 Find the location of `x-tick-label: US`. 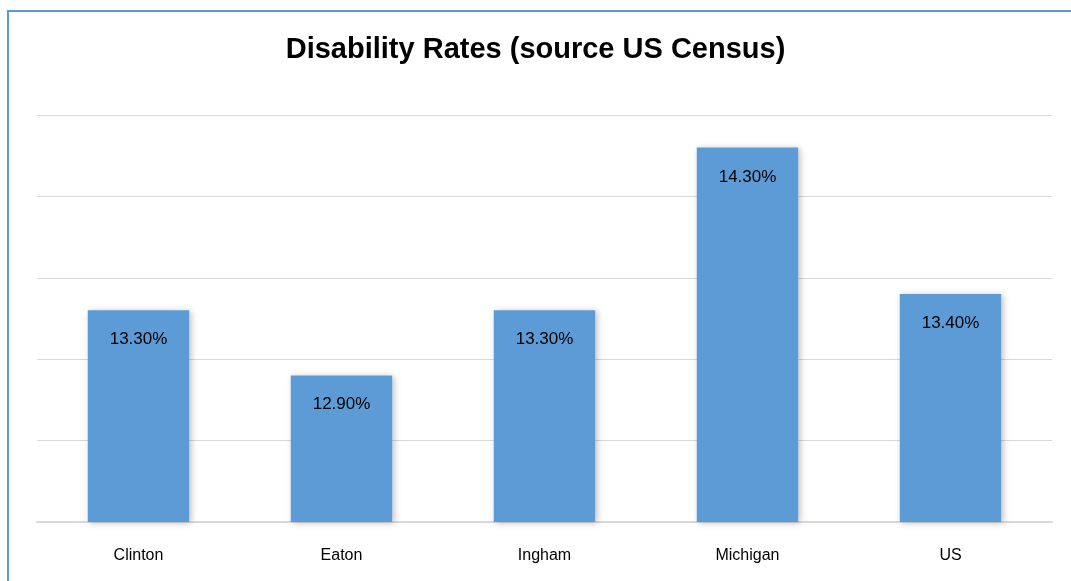

x-tick-label: US is located at coordinates (950, 554).